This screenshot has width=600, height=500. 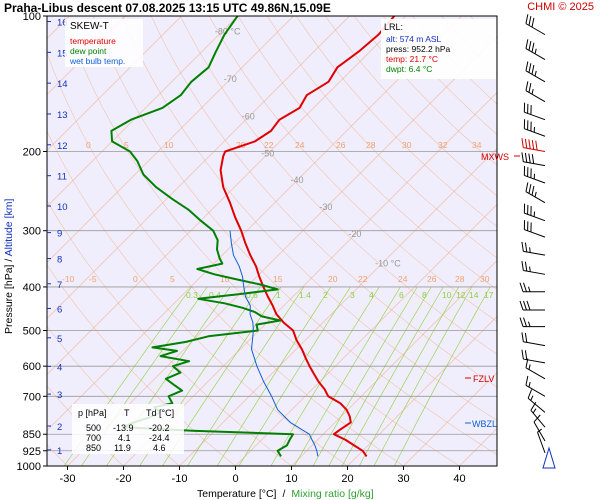 What do you see at coordinates (489, 295) in the screenshot?
I see `mixing-ratio-label: 17` at bounding box center [489, 295].